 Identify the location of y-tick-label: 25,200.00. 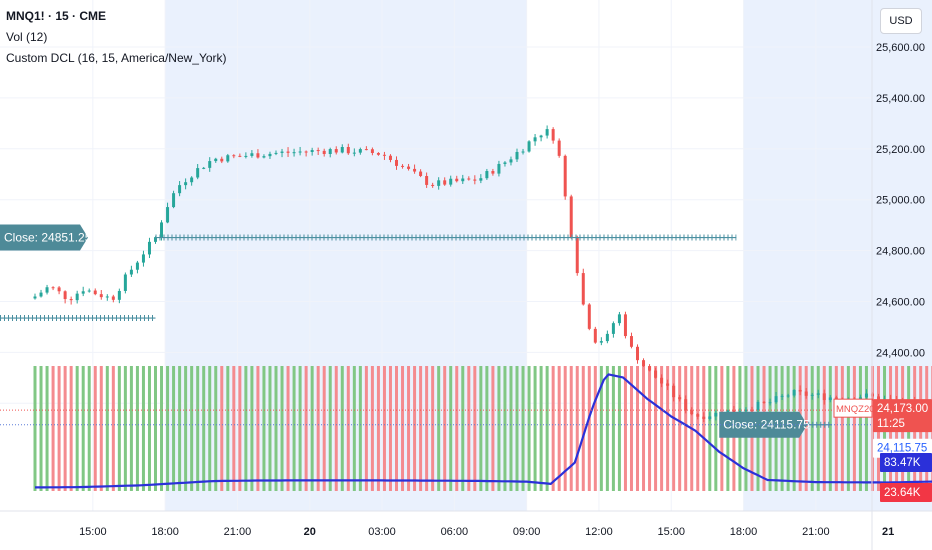
(900, 150).